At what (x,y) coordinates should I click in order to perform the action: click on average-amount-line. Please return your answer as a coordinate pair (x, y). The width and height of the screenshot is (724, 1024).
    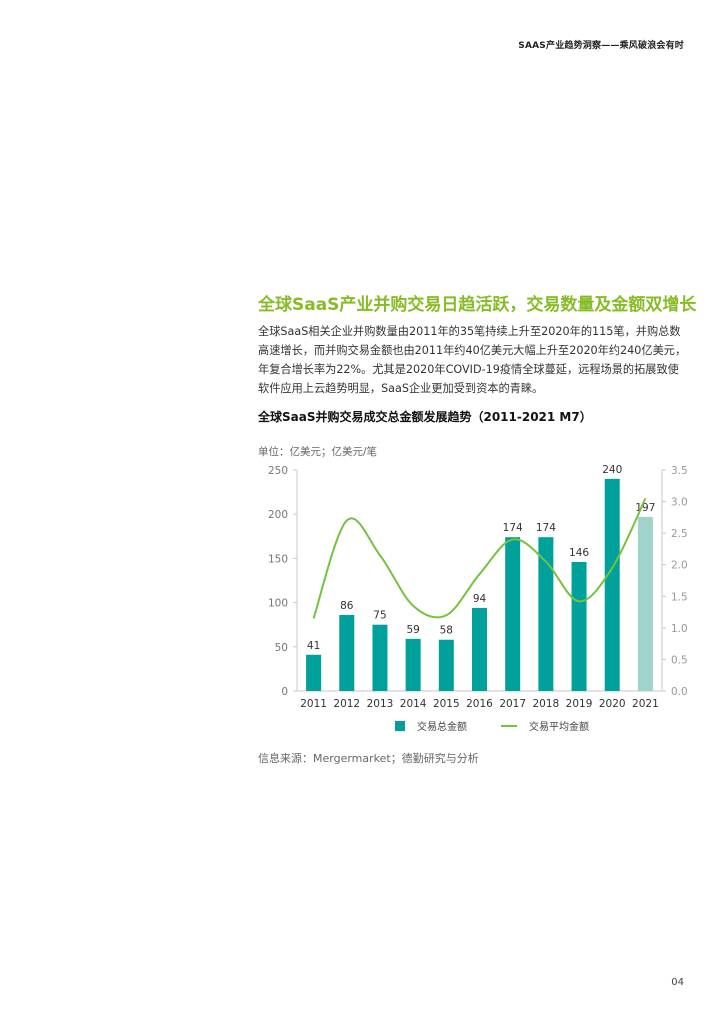
    Looking at the image, I should click on (479, 558).